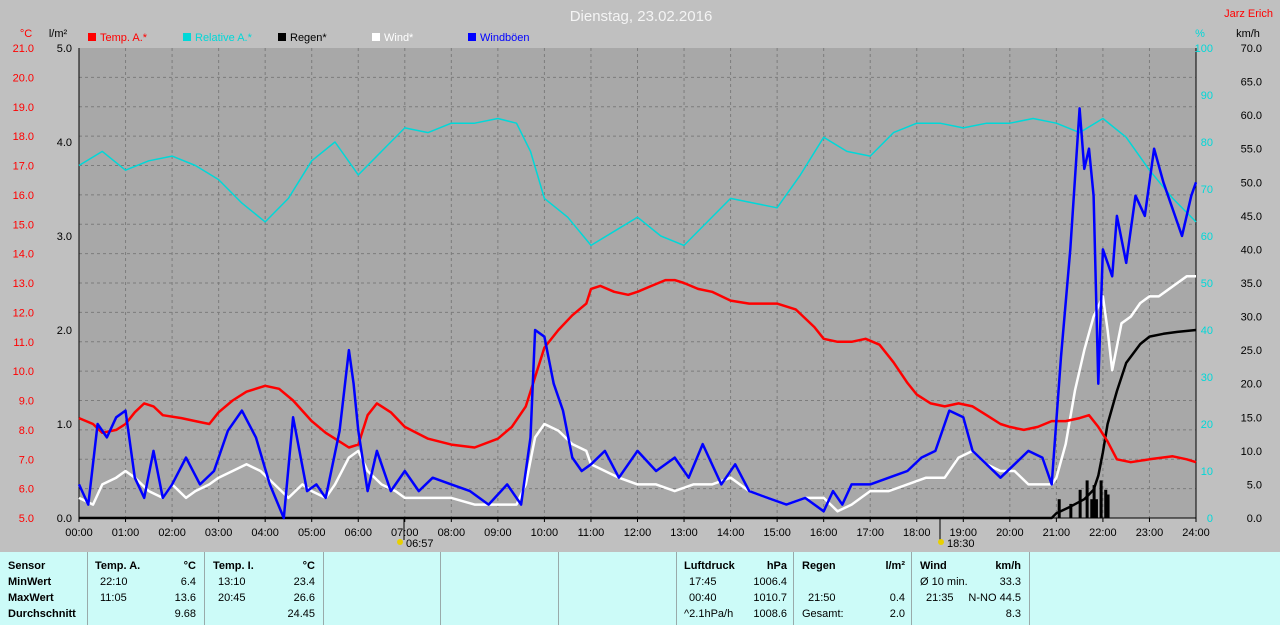 This screenshot has height=625, width=1280. What do you see at coordinates (1251, 418) in the screenshot?
I see `wind-tick-label: 15.0` at bounding box center [1251, 418].